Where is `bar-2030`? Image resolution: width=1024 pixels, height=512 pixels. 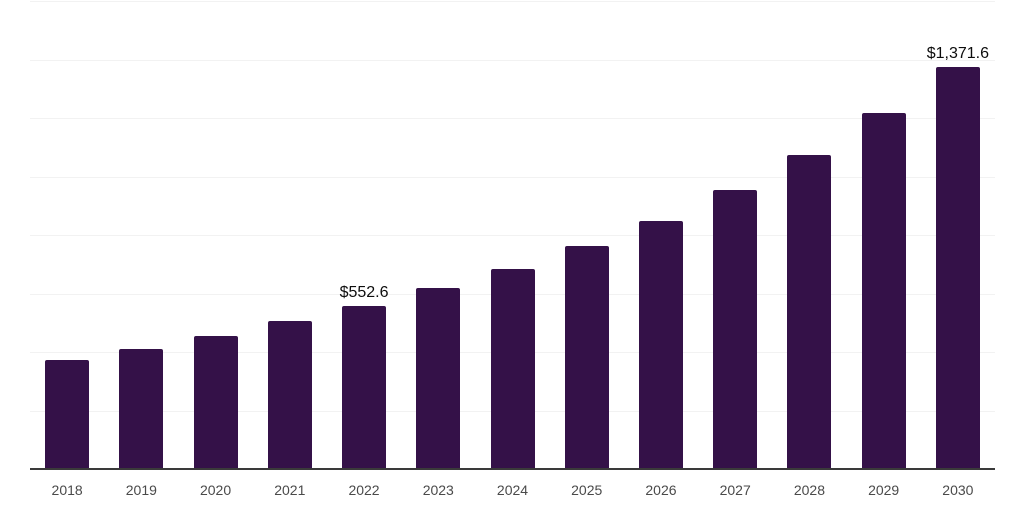
bar-2030 is located at coordinates (957, 267).